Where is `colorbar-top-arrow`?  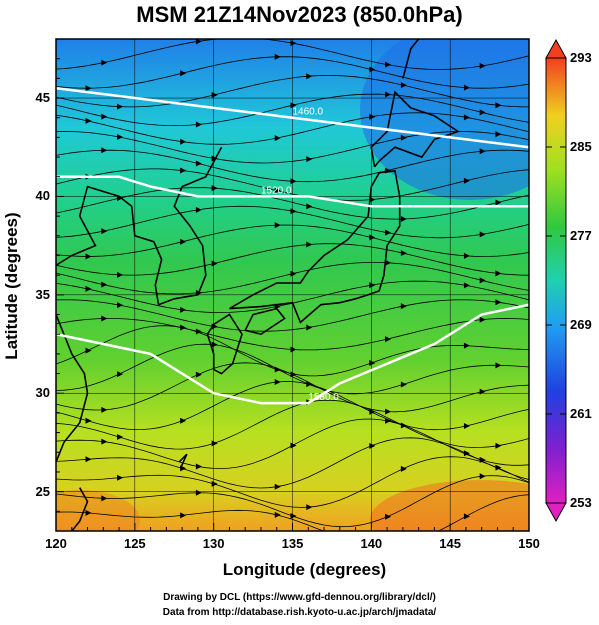 colorbar-top-arrow is located at coordinates (556, 48).